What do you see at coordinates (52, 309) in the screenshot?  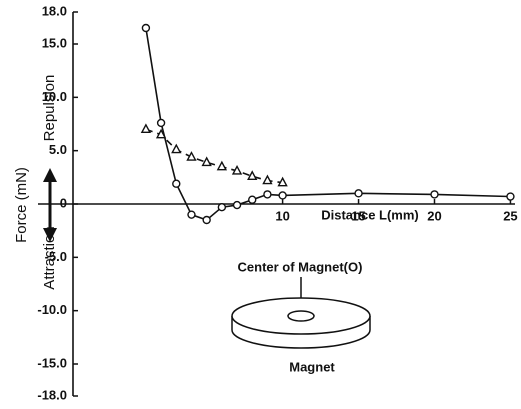 I see `y-tick-label: -10.0` at bounding box center [52, 309].